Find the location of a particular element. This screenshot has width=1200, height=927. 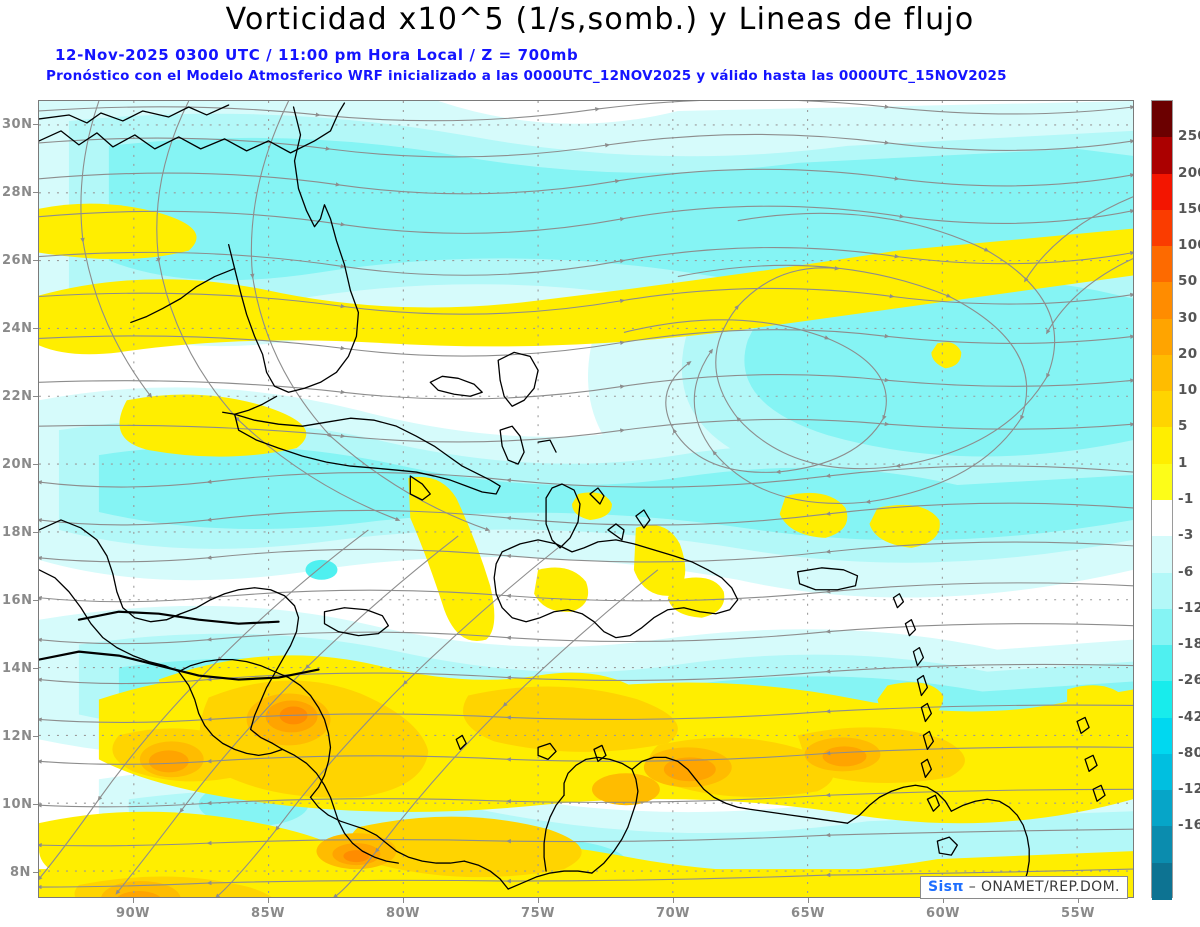

colorbar-tick-150: 150 is located at coordinates (1189, 208).